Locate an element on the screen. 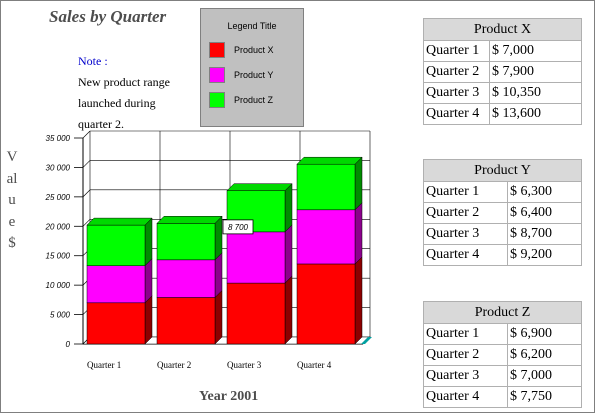  legend-item-product-y: Product Y is located at coordinates (241, 75).